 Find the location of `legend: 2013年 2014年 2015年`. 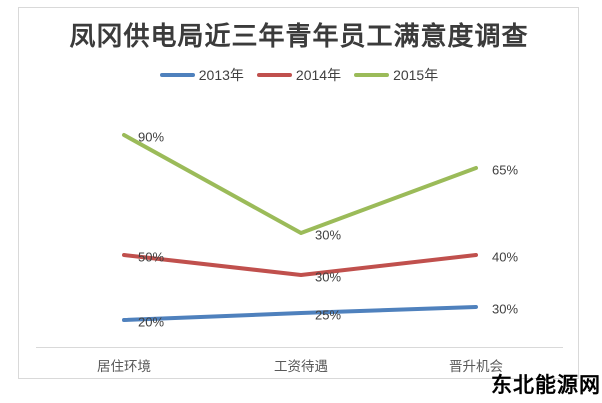

legend: 2013年 2014年 2015年 is located at coordinates (299, 75).